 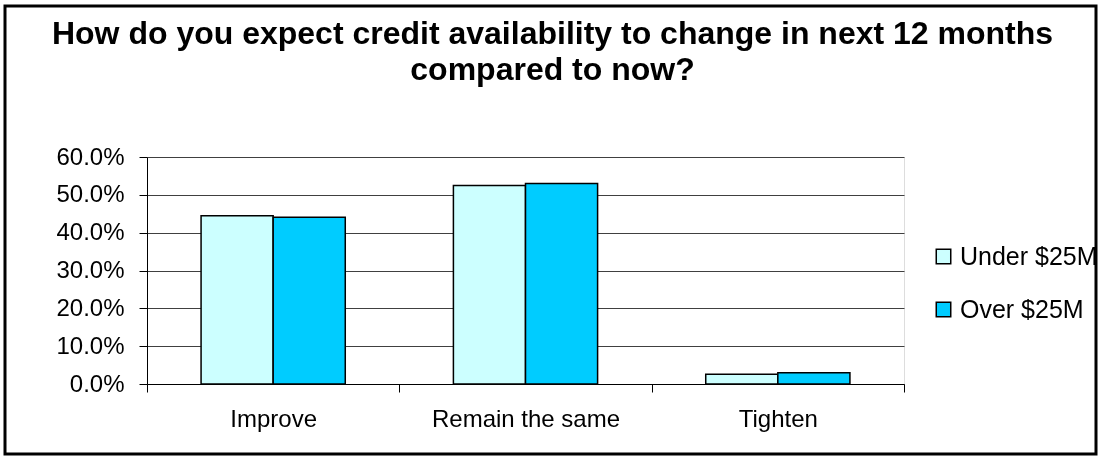 What do you see at coordinates (90, 194) in the screenshot?
I see `y-tick-label: 50.0%` at bounding box center [90, 194].